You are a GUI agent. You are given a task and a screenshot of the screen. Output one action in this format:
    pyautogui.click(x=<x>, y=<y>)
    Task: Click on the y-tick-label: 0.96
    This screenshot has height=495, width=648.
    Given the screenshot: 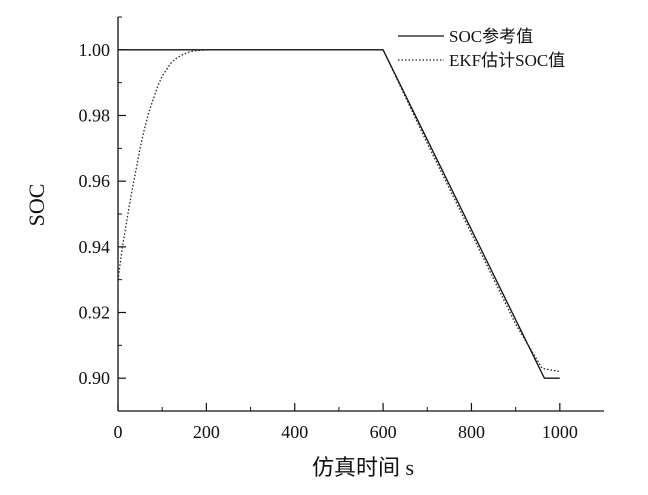 What is the action you would take?
    pyautogui.click(x=95, y=181)
    